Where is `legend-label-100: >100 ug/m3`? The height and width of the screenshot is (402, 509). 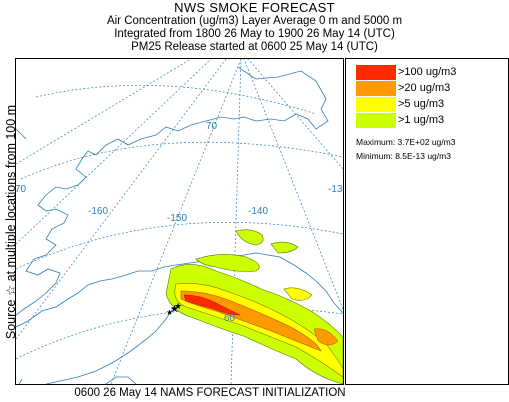 legend-label-100: >100 ug/m3 is located at coordinates (427, 72).